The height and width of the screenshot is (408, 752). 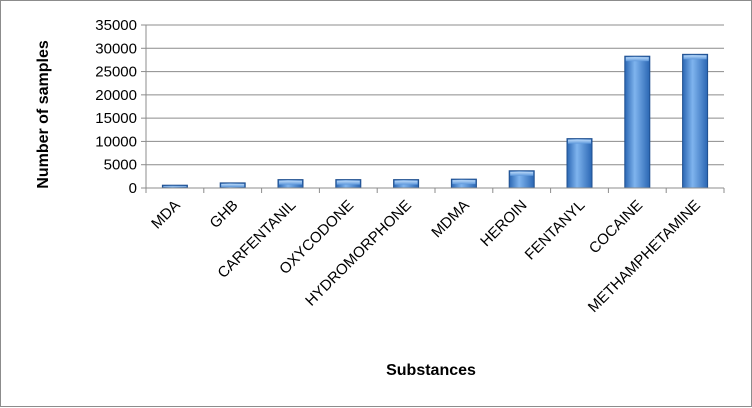 I want to click on x-tick-label: METHAMPHETAMINE, so click(x=644, y=256).